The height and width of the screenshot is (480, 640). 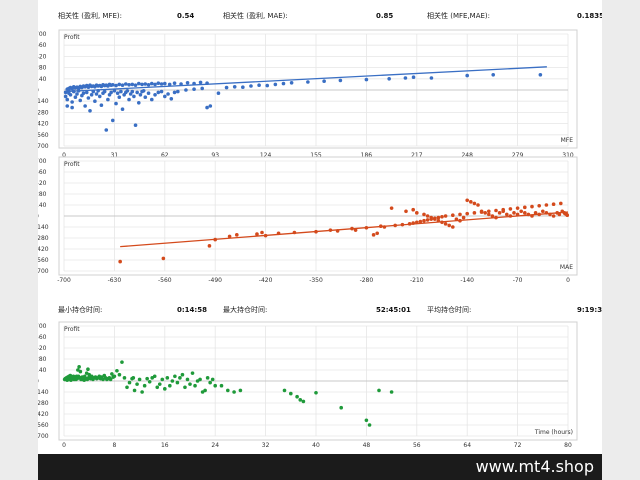 What do you see at coordinates (72, 37) in the screenshot?
I see `y-axis-label: Profit` at bounding box center [72, 37].